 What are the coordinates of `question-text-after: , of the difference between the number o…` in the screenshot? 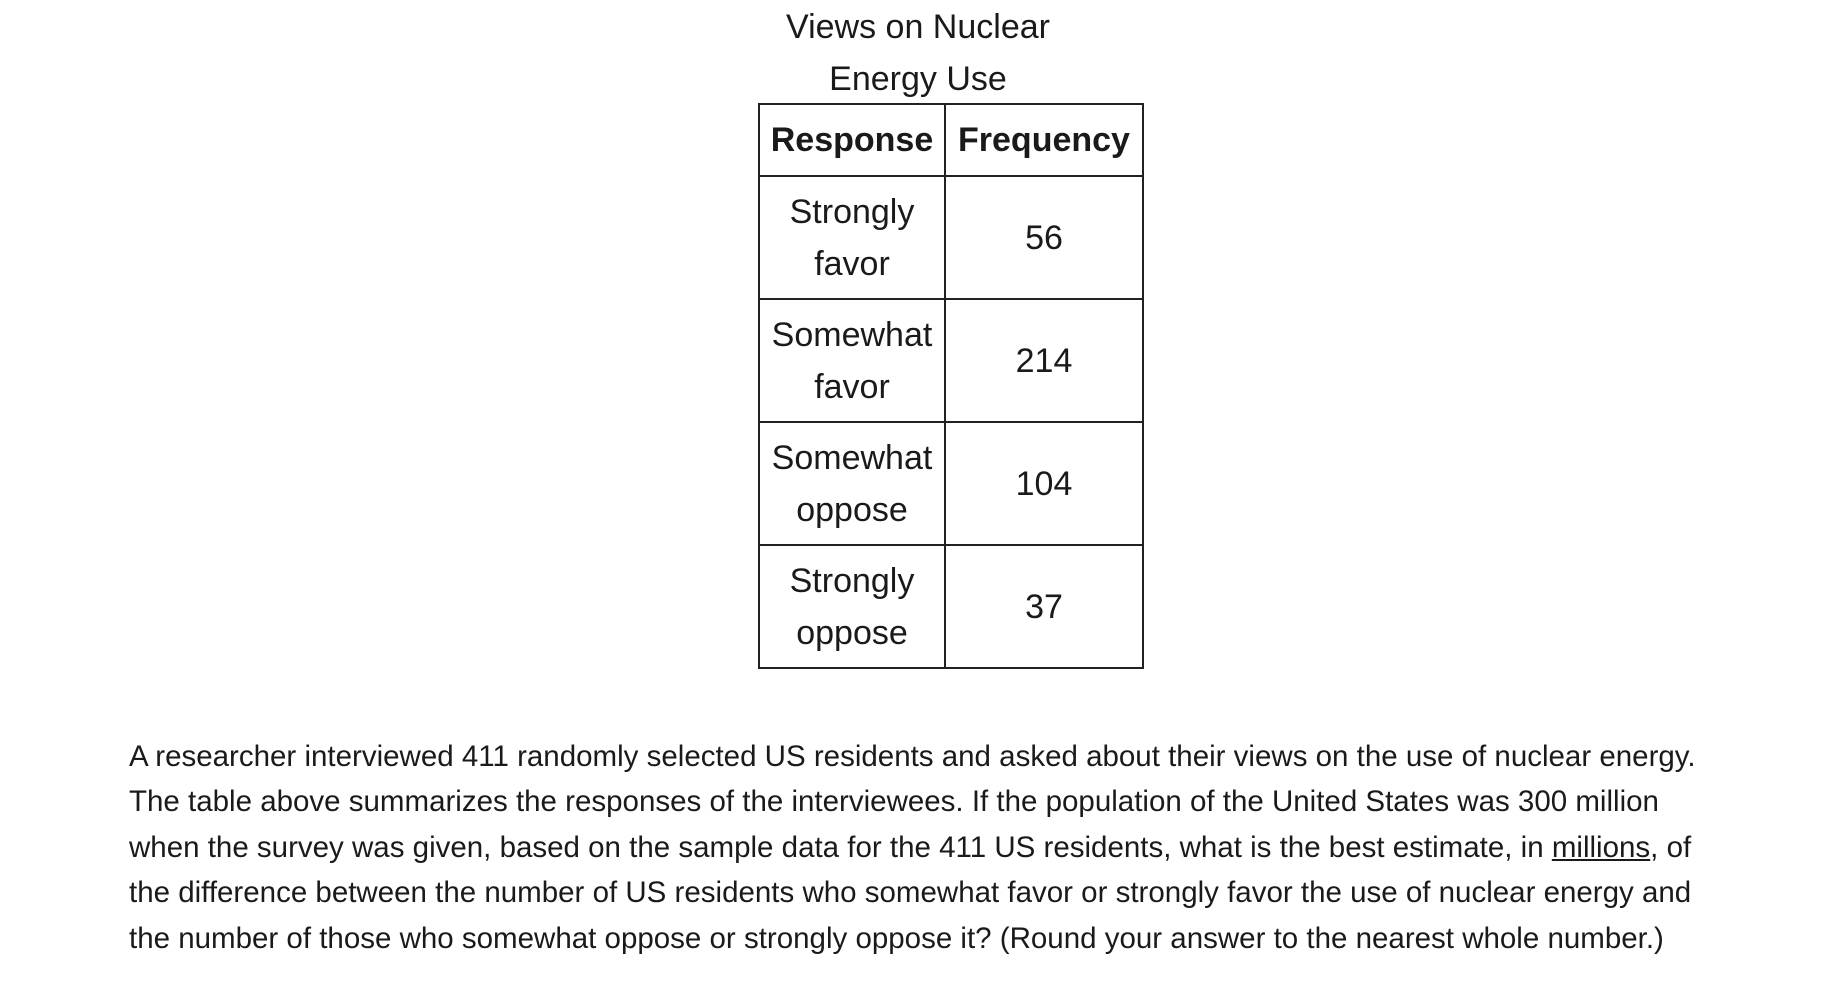 It's located at (910, 892).